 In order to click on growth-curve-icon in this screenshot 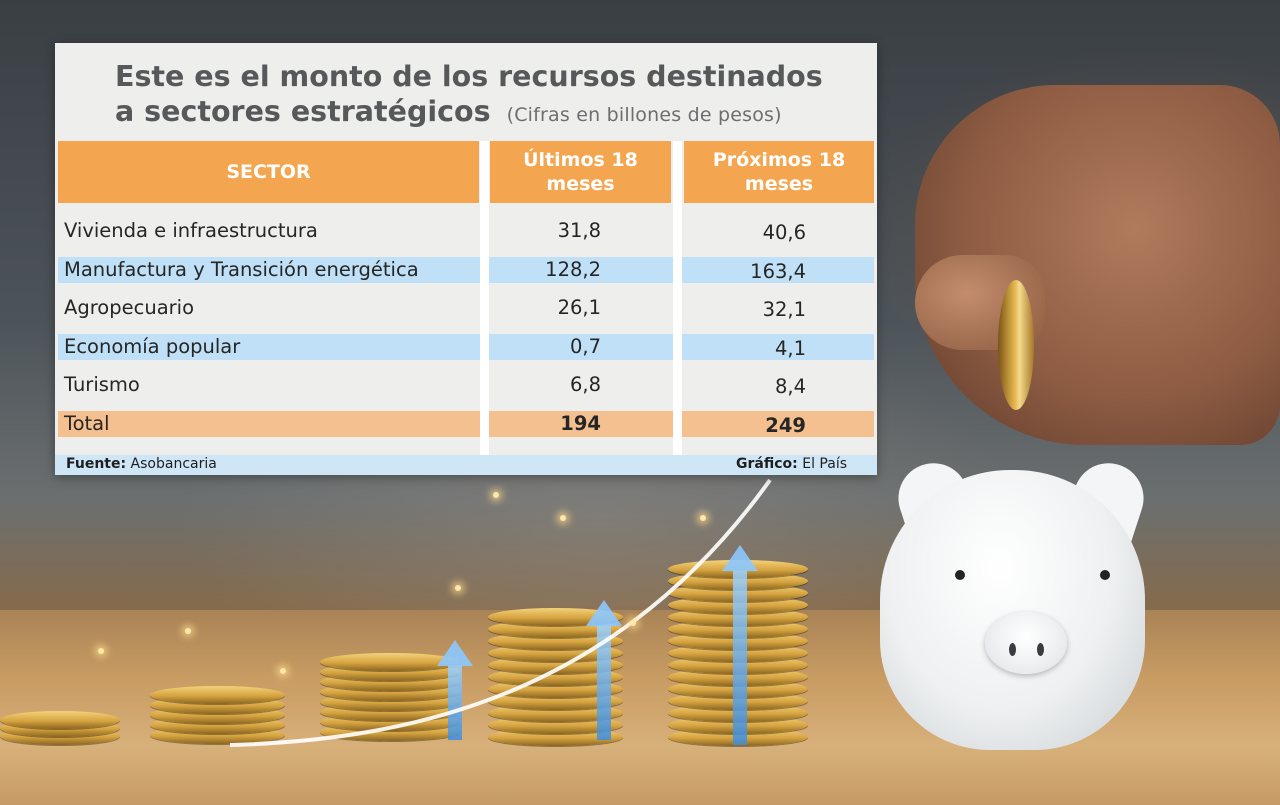, I will do `click(500, 612)`.